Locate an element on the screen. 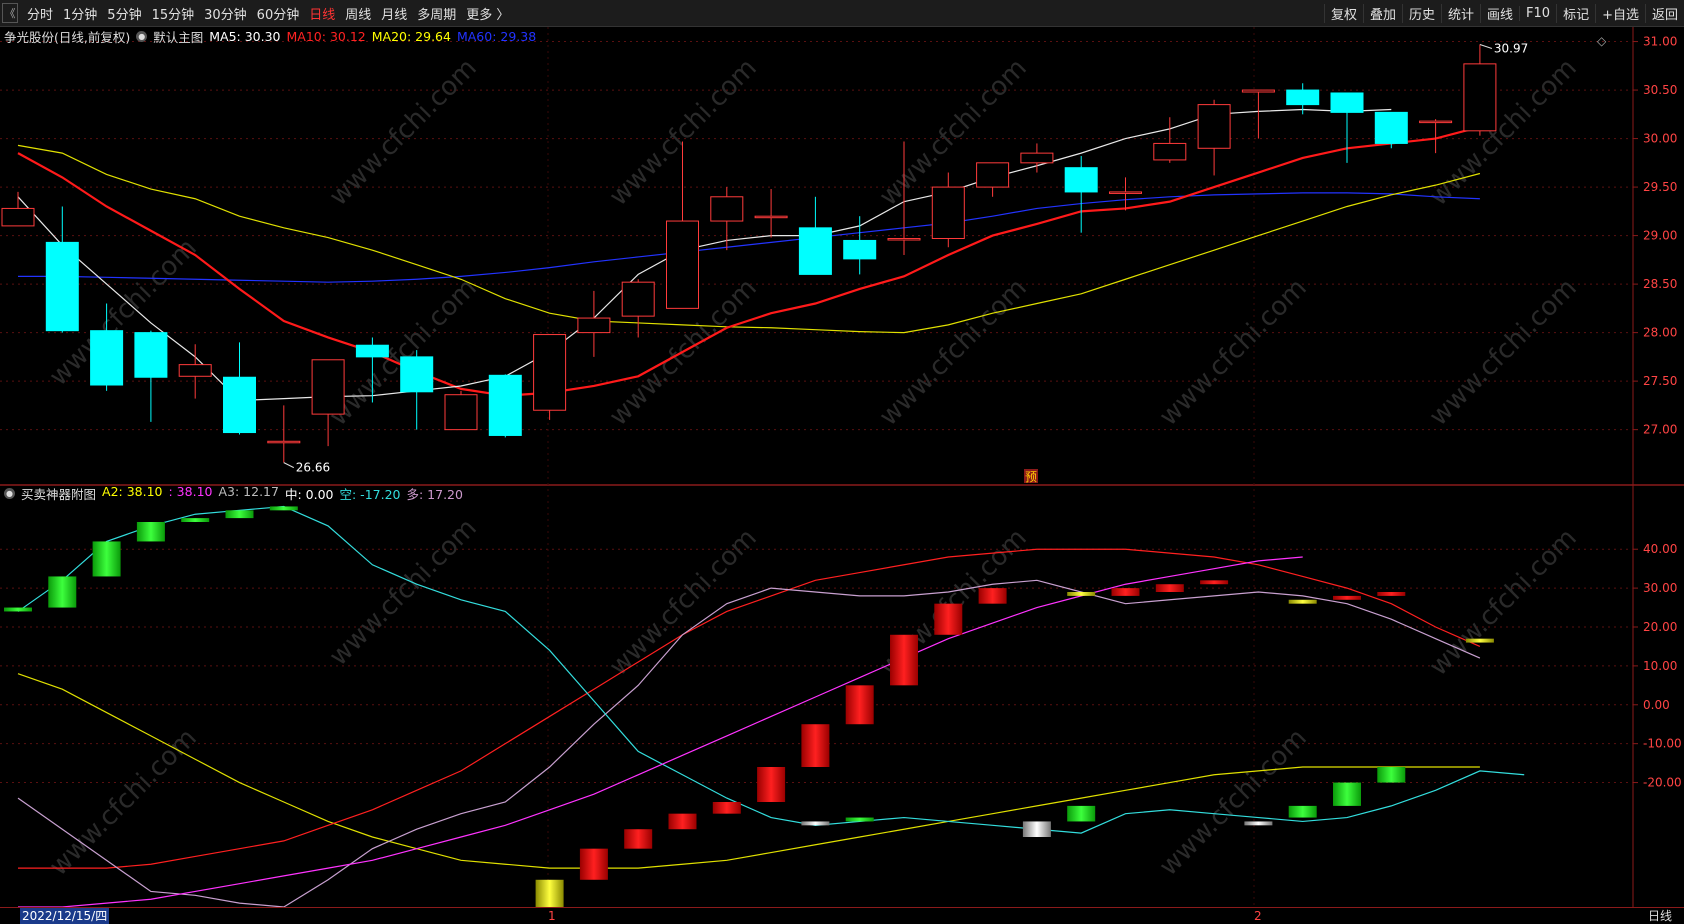 The image size is (1684, 924). tool-button: 复权 is located at coordinates (1343, 13).